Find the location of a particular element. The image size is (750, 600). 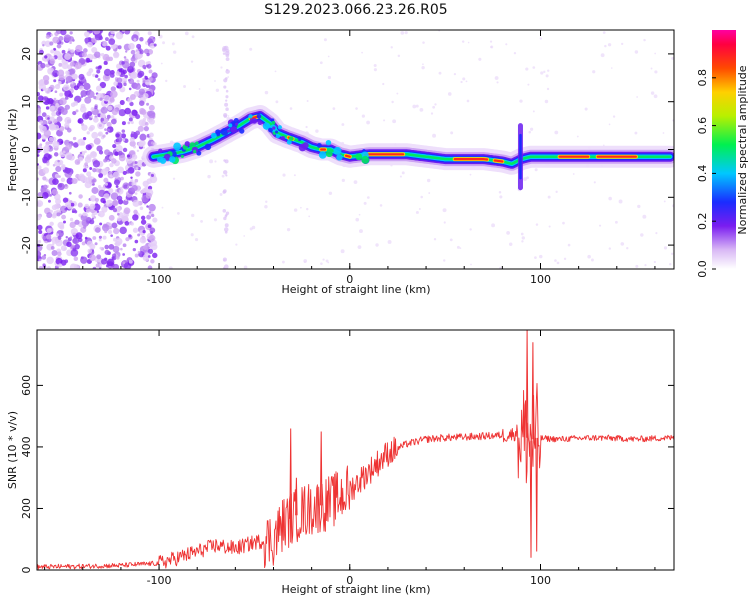

colorbar-tick-label: 0.6 is located at coordinates (702, 126).